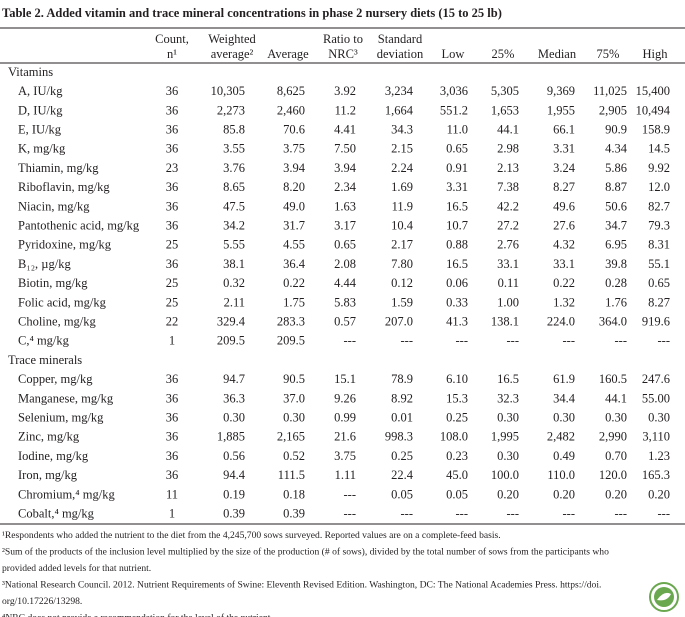 Image resolution: width=685 pixels, height=617 pixels. What do you see at coordinates (402, 456) in the screenshot?
I see `cell: 0.25` at bounding box center [402, 456].